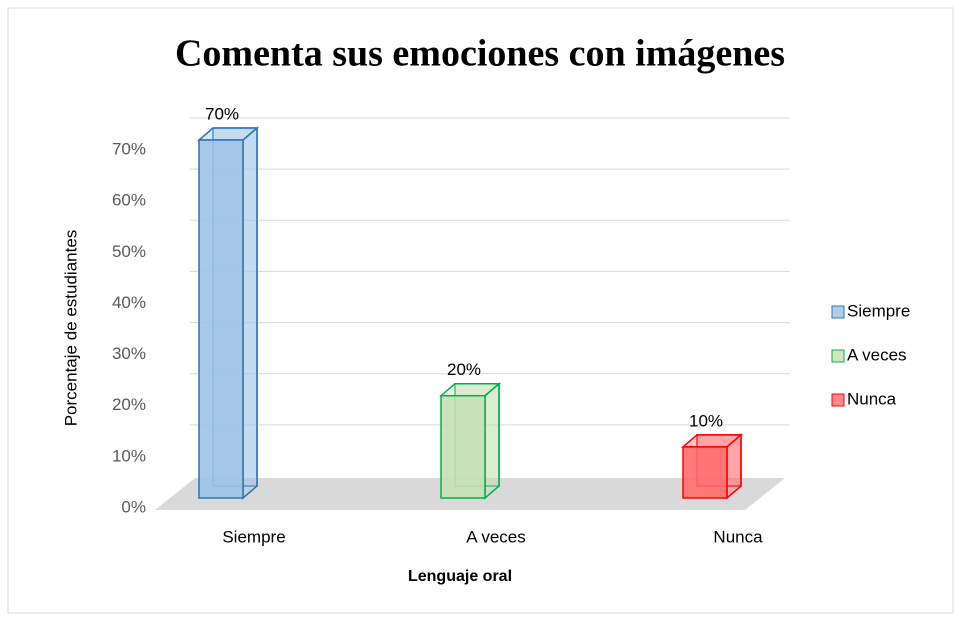 The height and width of the screenshot is (619, 959). What do you see at coordinates (496, 536) in the screenshot?
I see `x-tick-label: A veces` at bounding box center [496, 536].